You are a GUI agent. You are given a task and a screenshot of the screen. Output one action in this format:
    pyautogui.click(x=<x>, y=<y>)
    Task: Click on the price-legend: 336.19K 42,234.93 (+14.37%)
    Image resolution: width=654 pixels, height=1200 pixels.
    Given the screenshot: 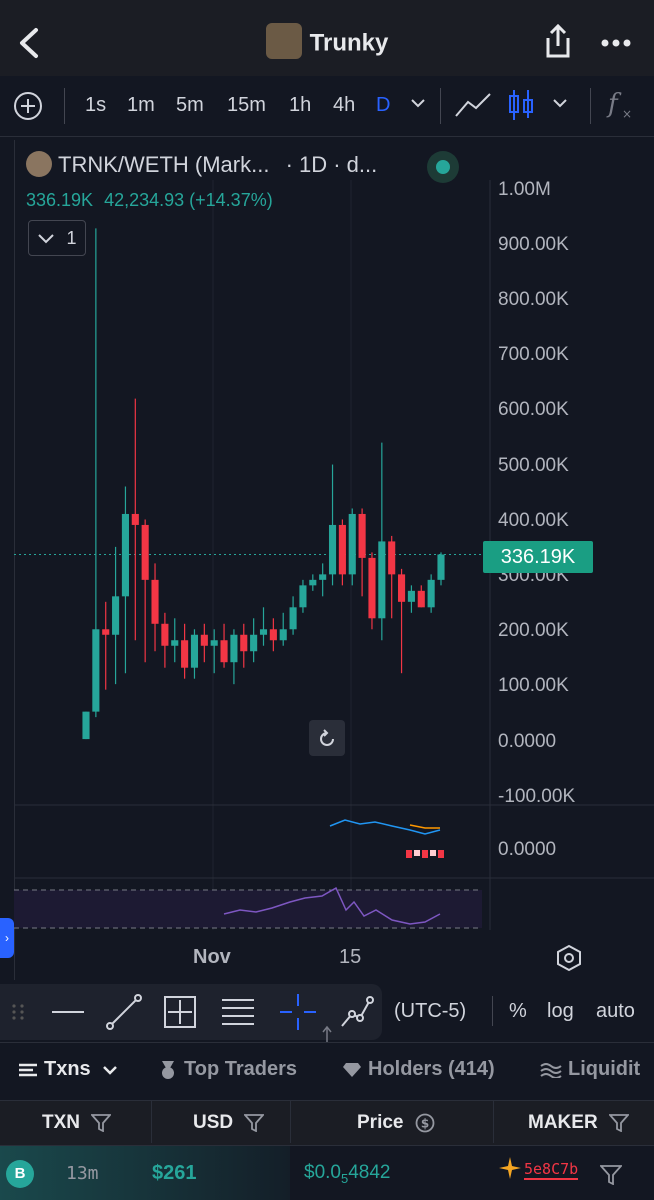 What is the action you would take?
    pyautogui.click(x=149, y=200)
    